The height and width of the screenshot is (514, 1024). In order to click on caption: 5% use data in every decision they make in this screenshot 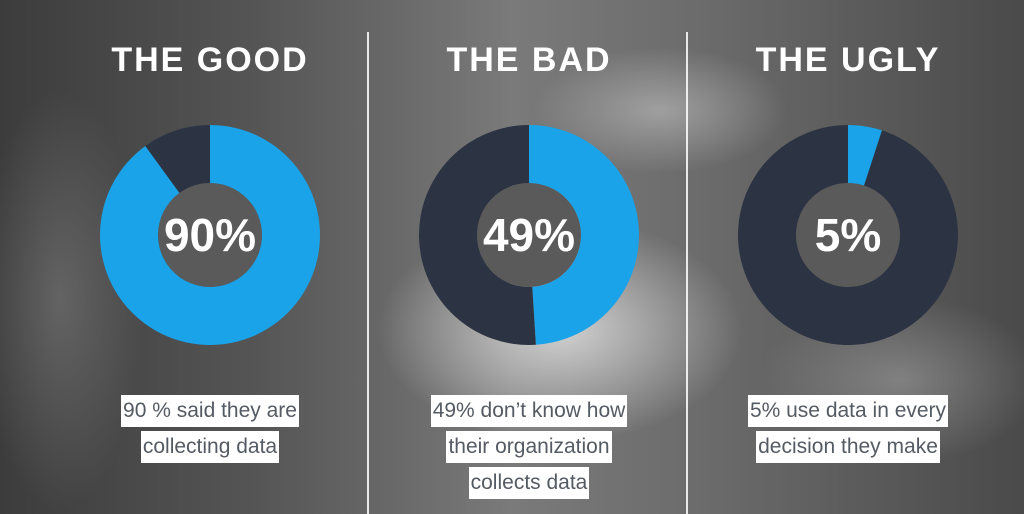, I will do `click(848, 431)`.